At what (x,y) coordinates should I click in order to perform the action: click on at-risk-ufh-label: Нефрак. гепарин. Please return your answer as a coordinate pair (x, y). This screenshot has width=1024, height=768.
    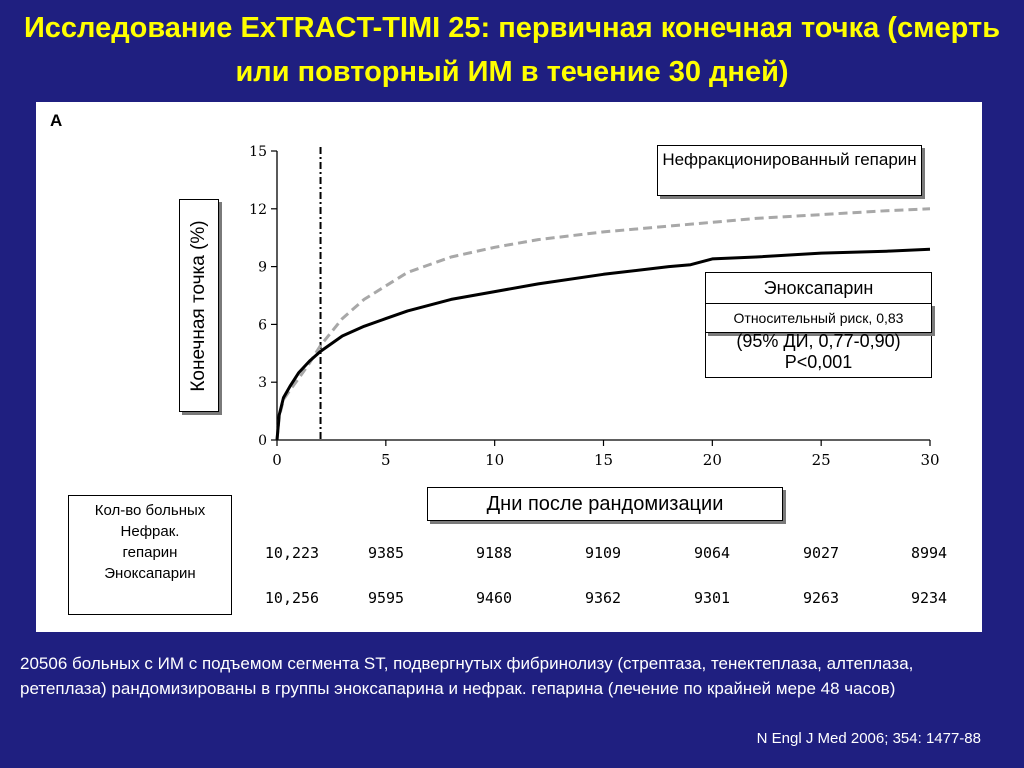
    Looking at the image, I should click on (150, 542).